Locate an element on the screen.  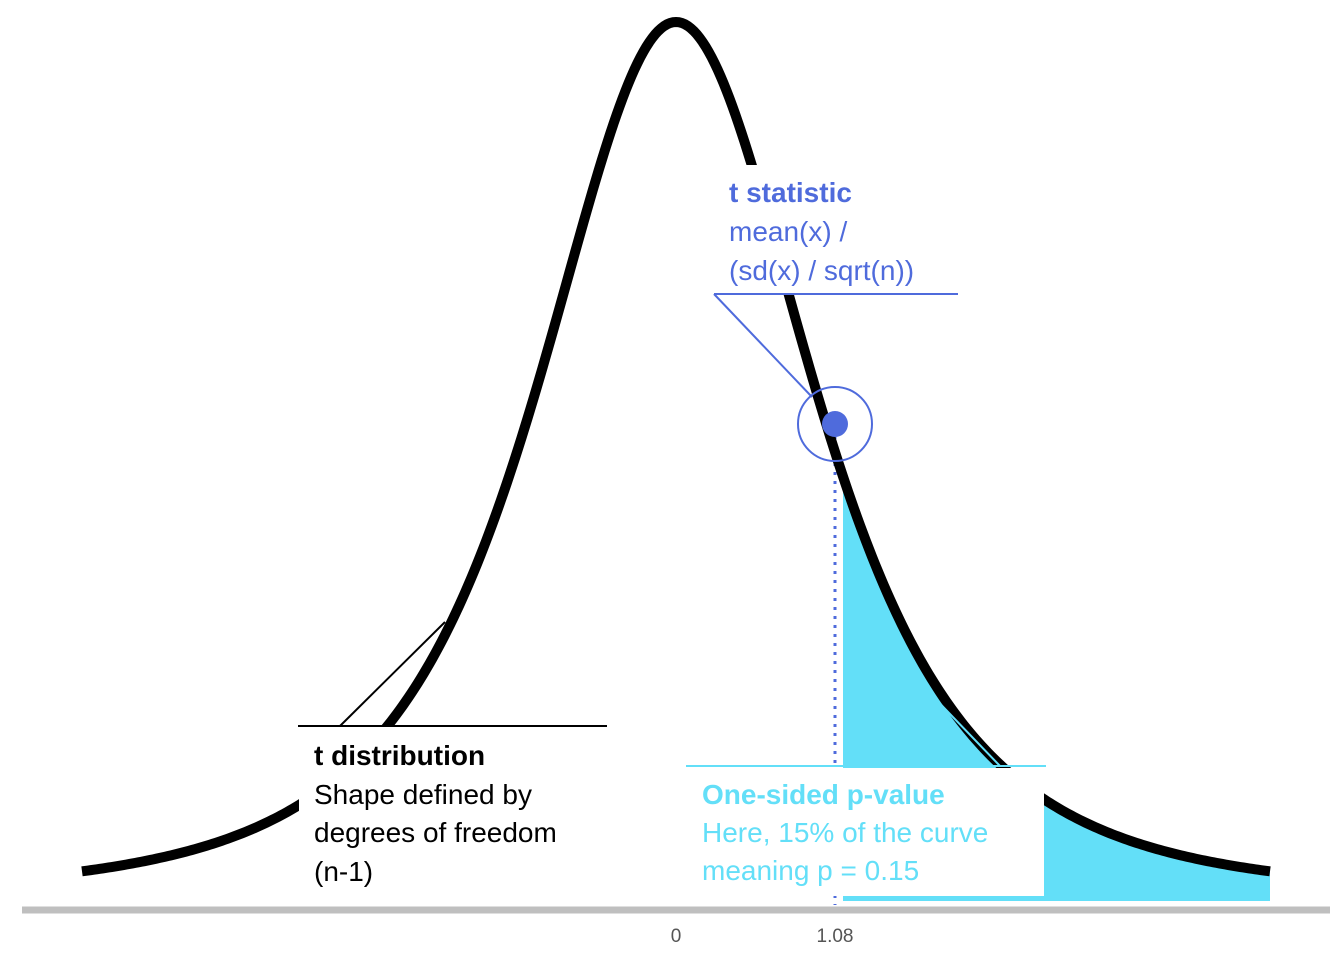
t-statistic-leader-line is located at coordinates (763, 345).